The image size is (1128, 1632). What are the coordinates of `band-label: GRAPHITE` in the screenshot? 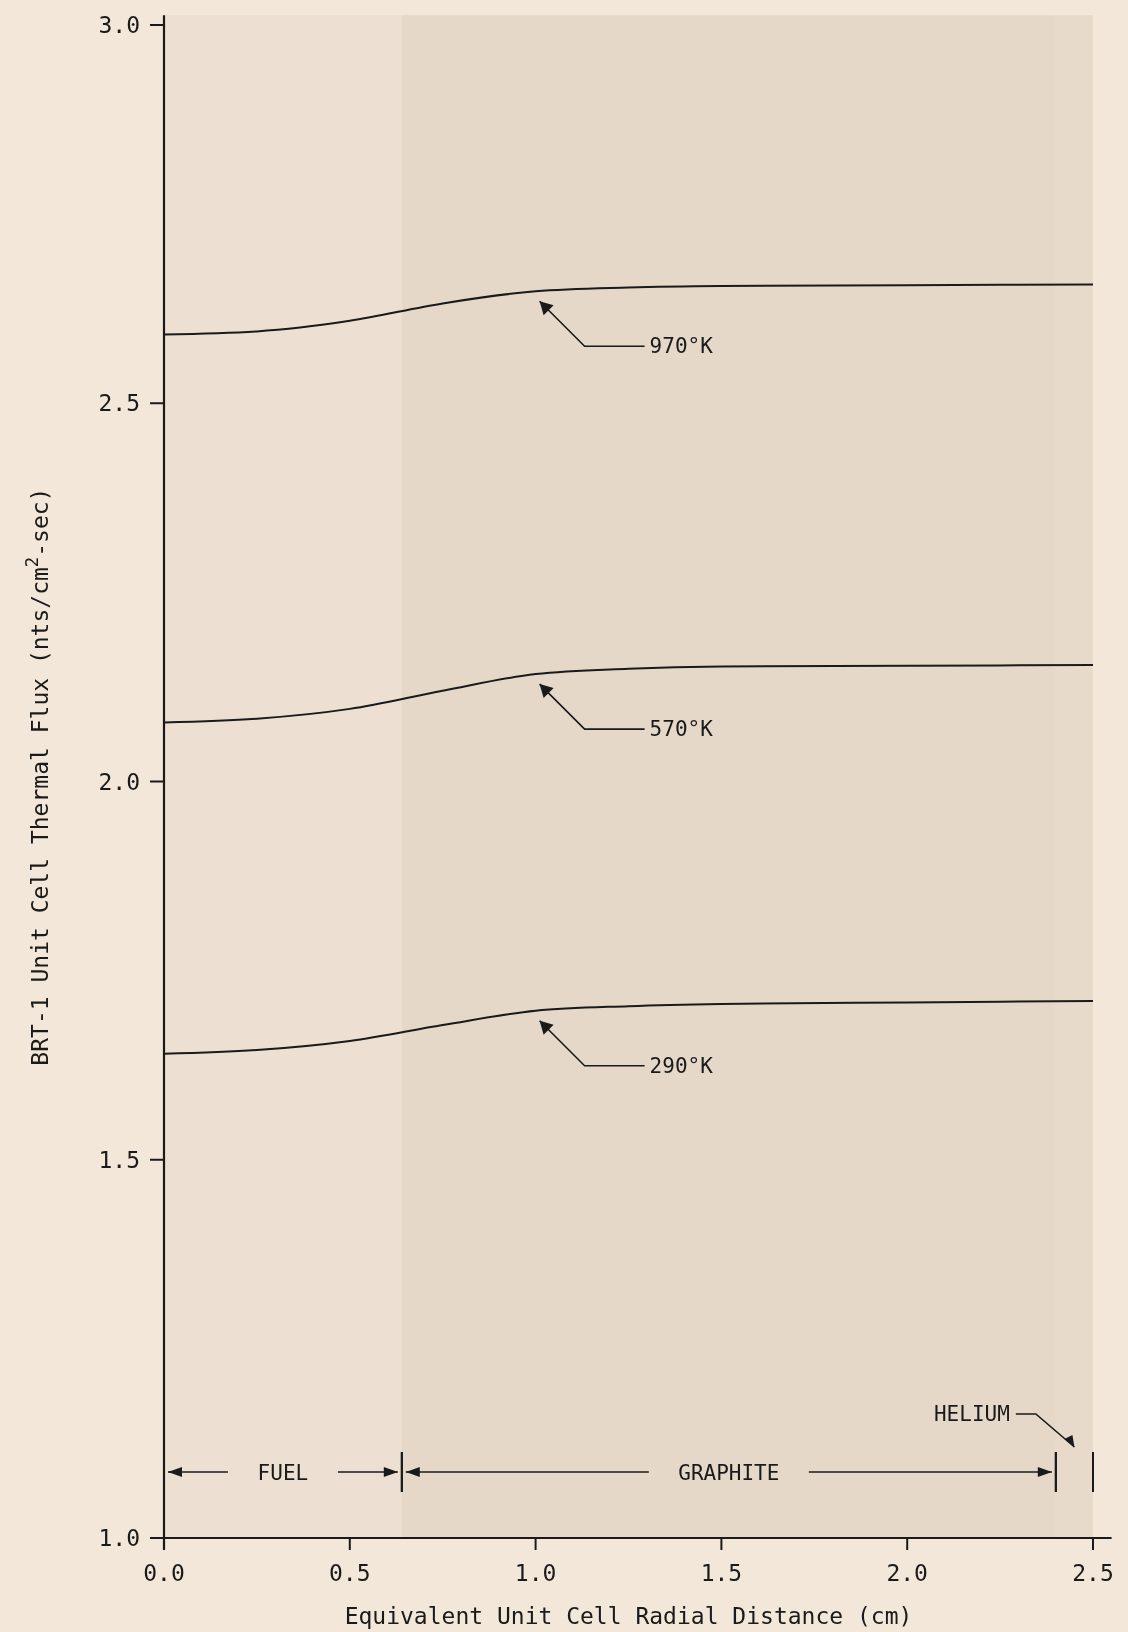 It's located at (729, 1473).